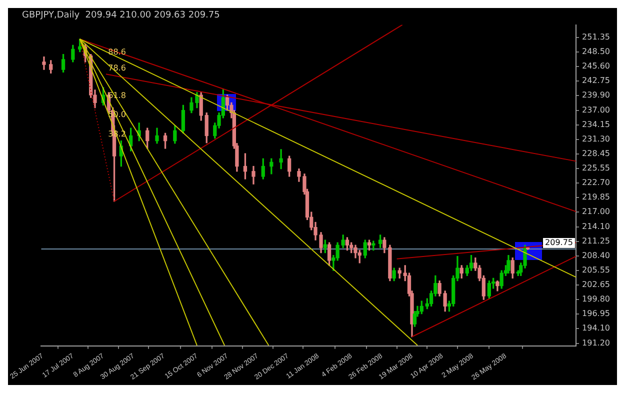  Describe the element at coordinates (596, 211) in the screenshot. I see `y-tick-label: 217.00` at that location.